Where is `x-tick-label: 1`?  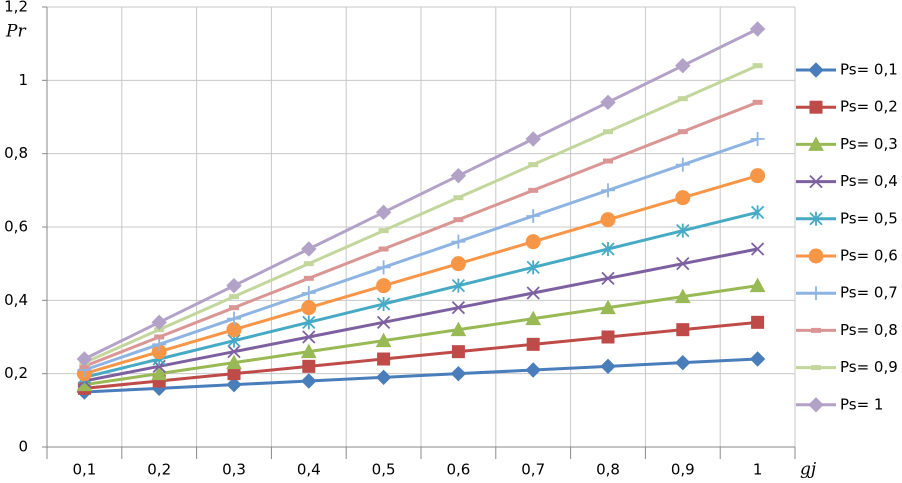
x-tick-label: 1 is located at coordinates (758, 470).